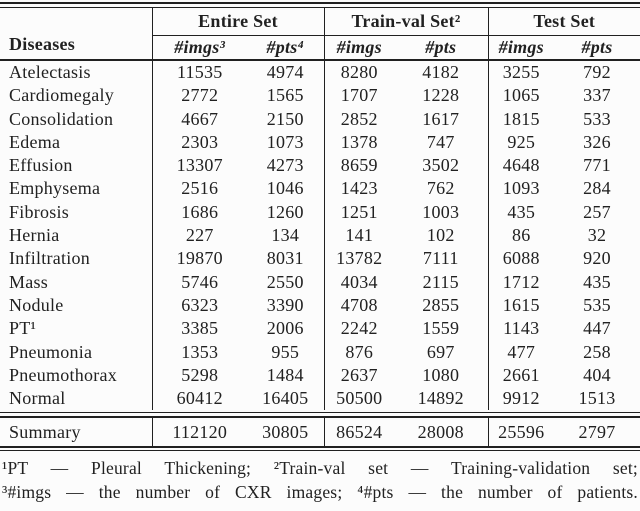 The image size is (640, 511). I want to click on disease-name: Normal, so click(37, 398).